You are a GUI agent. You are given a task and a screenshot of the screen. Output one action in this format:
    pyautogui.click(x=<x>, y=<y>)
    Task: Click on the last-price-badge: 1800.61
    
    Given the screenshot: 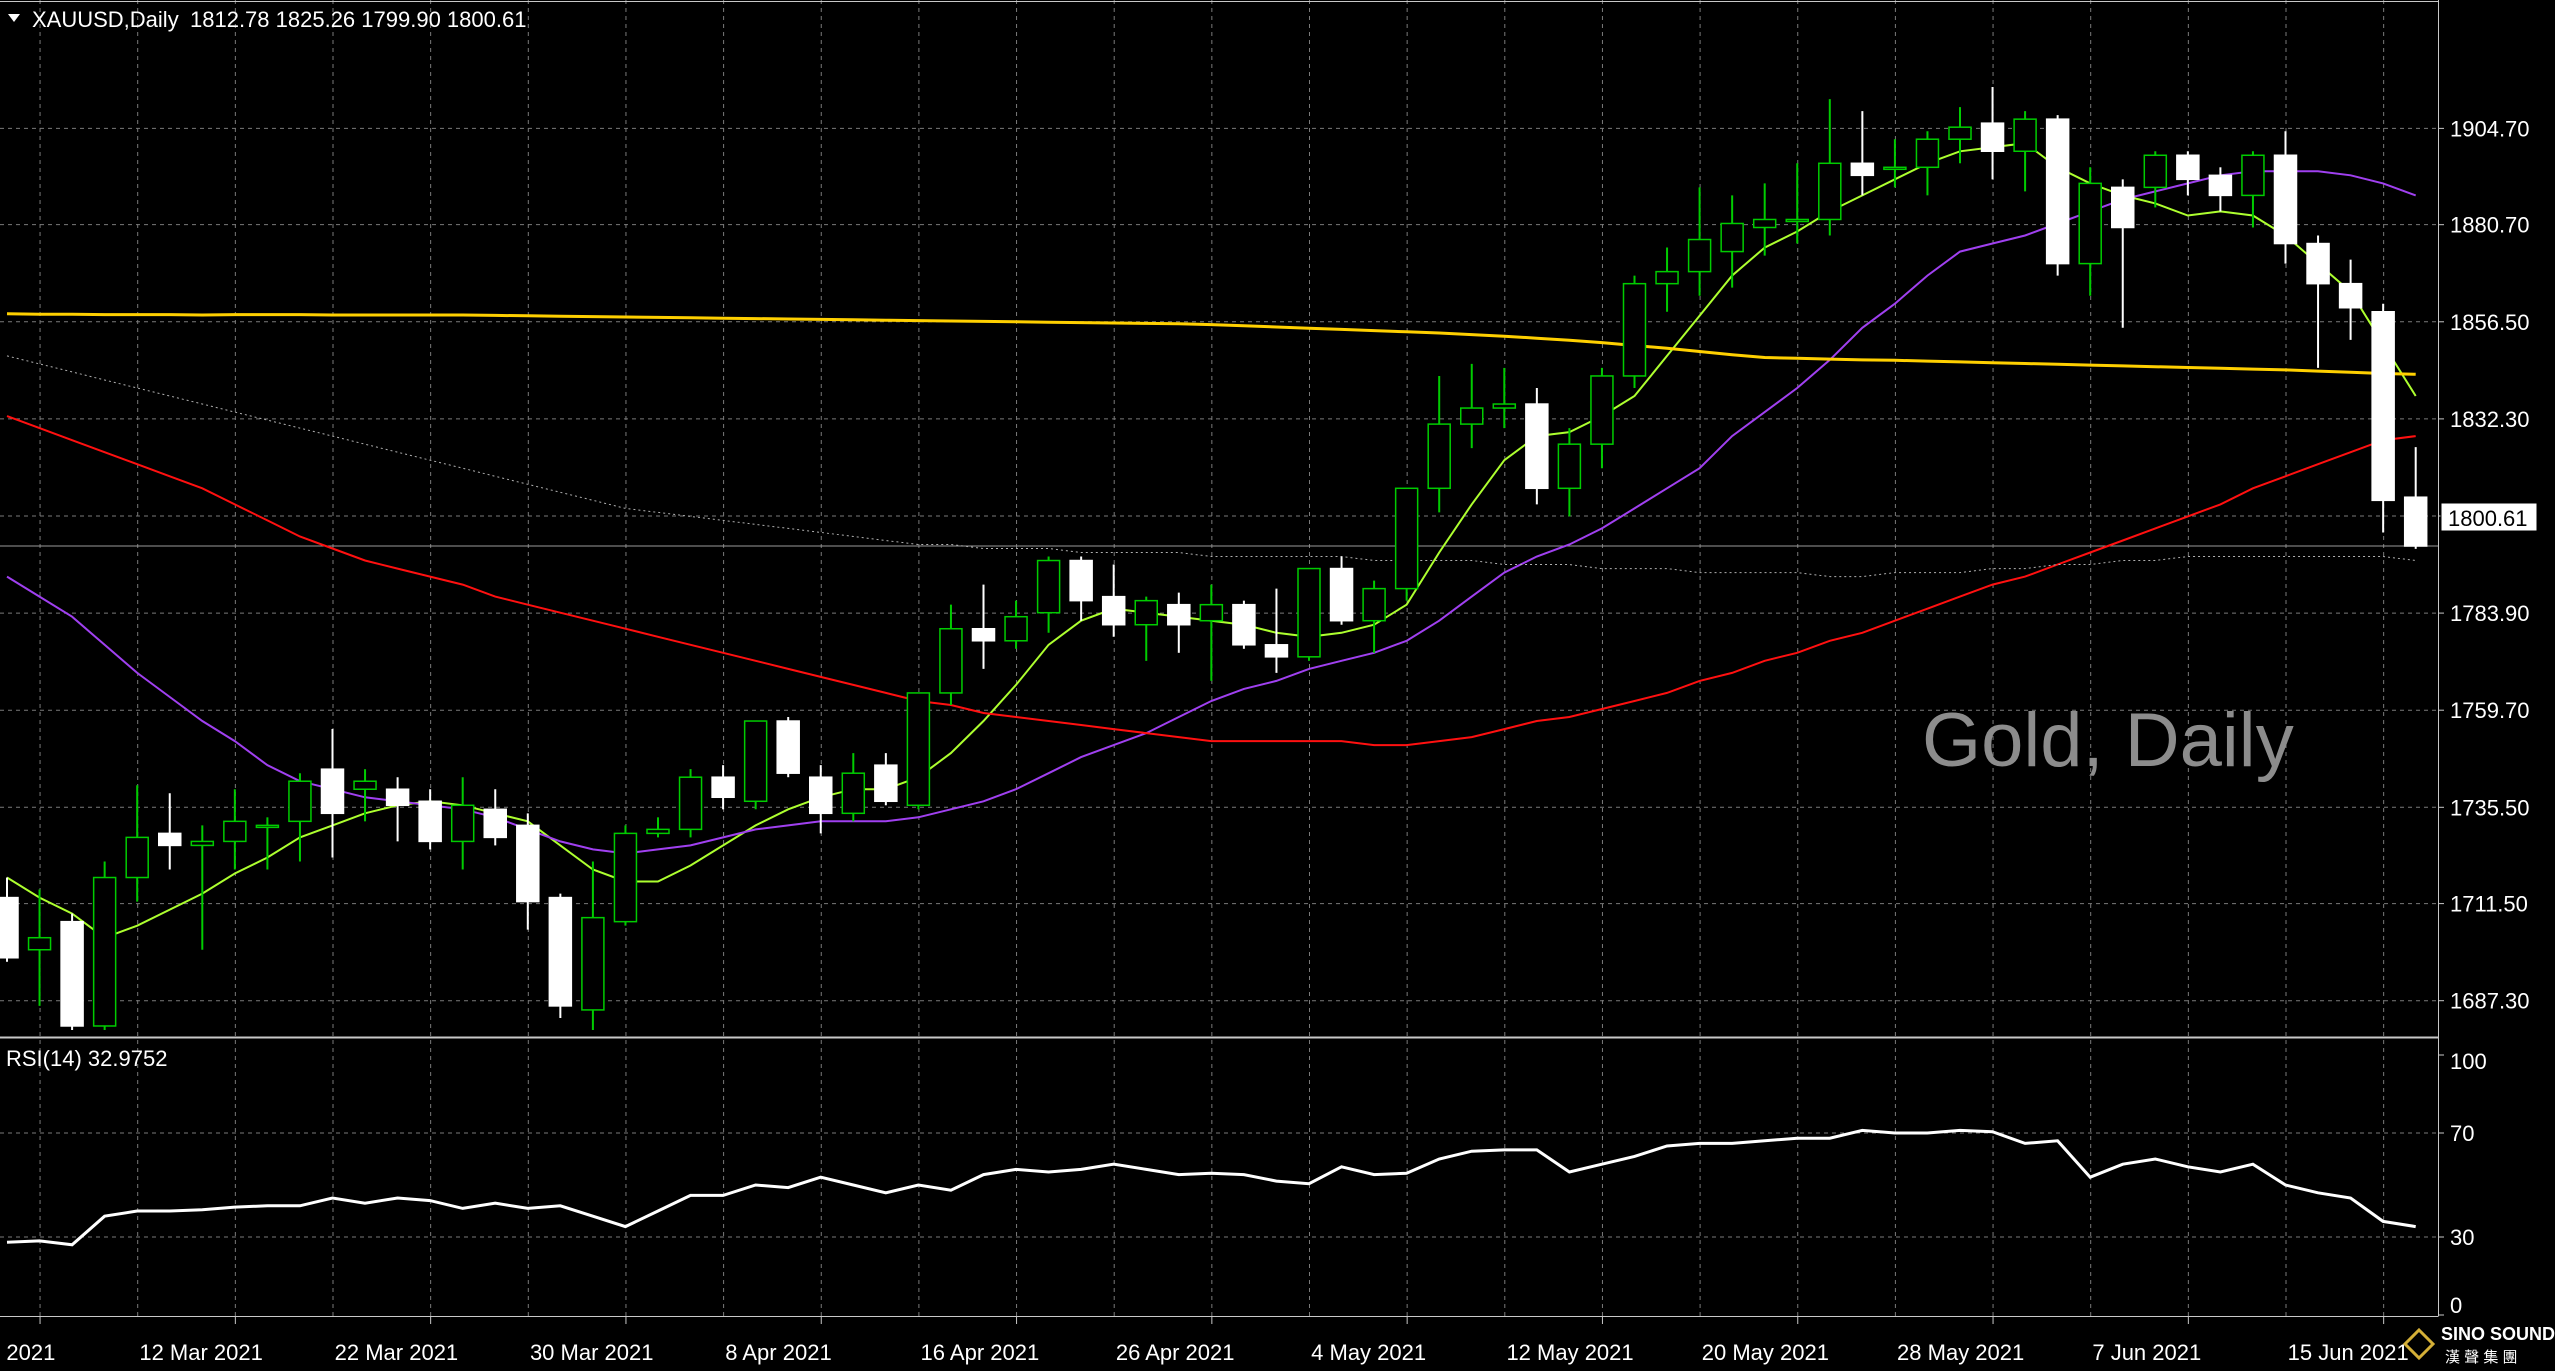 What is the action you would take?
    pyautogui.click(x=2488, y=518)
    